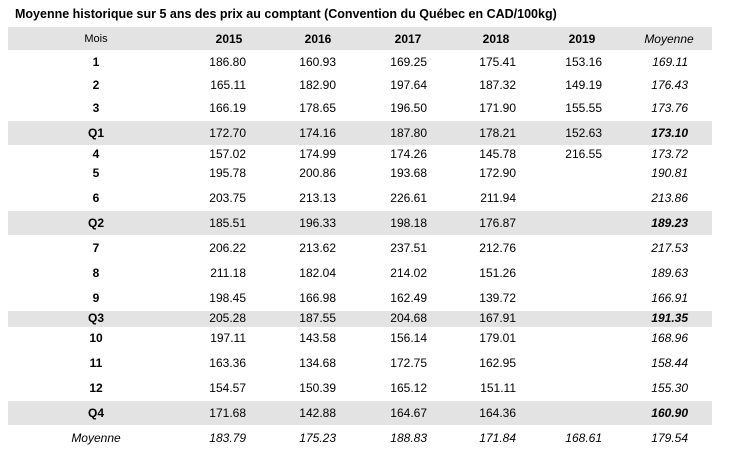  What do you see at coordinates (669, 363) in the screenshot?
I see `cell: 158.44` at bounding box center [669, 363].